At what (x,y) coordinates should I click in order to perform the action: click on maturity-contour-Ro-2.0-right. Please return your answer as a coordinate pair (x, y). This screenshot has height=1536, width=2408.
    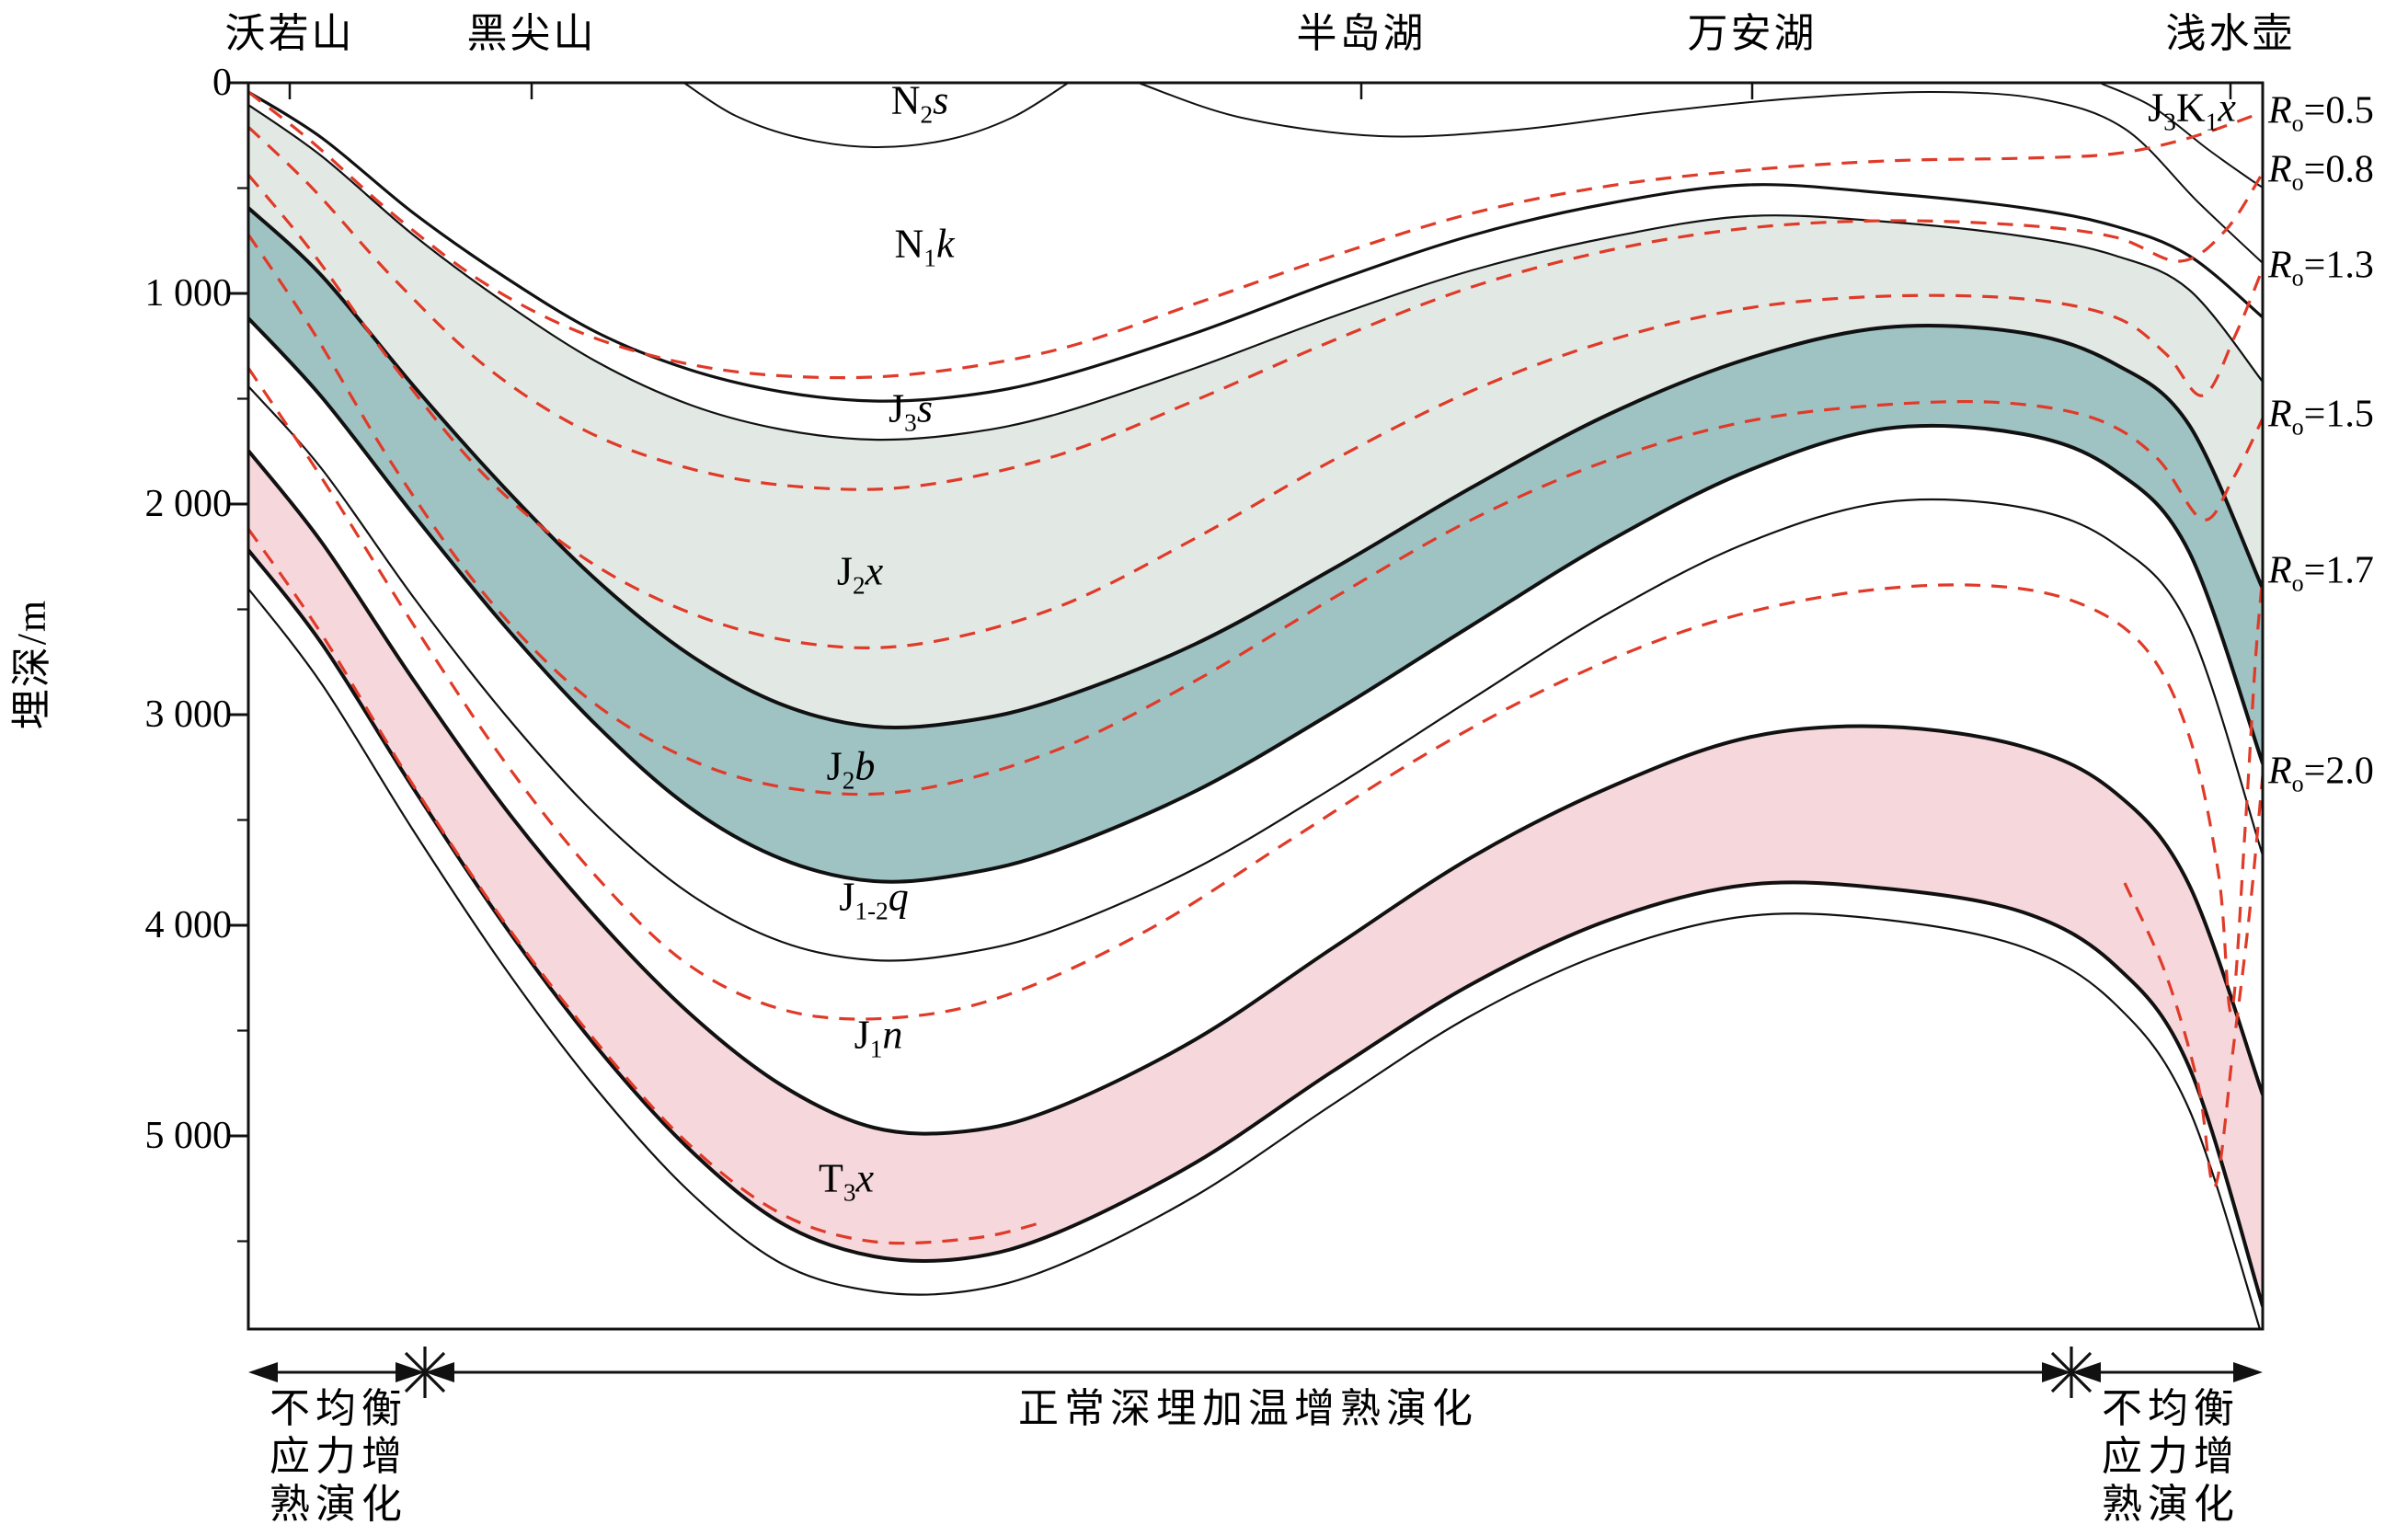
    Looking at the image, I should click on (2193, 981).